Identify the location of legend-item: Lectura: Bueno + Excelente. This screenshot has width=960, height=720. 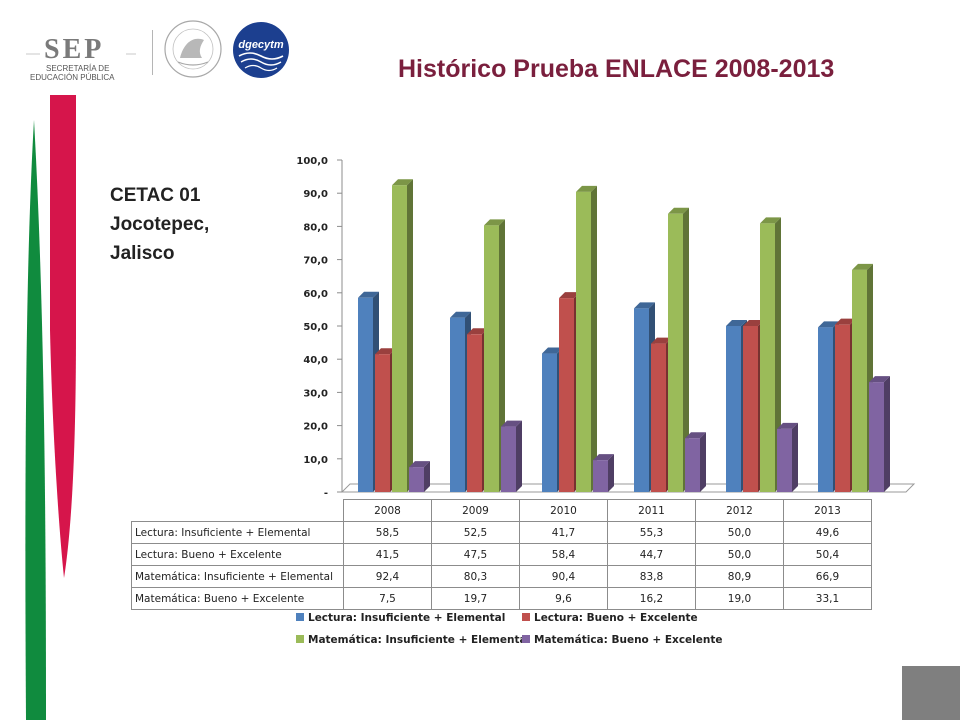
(610, 618).